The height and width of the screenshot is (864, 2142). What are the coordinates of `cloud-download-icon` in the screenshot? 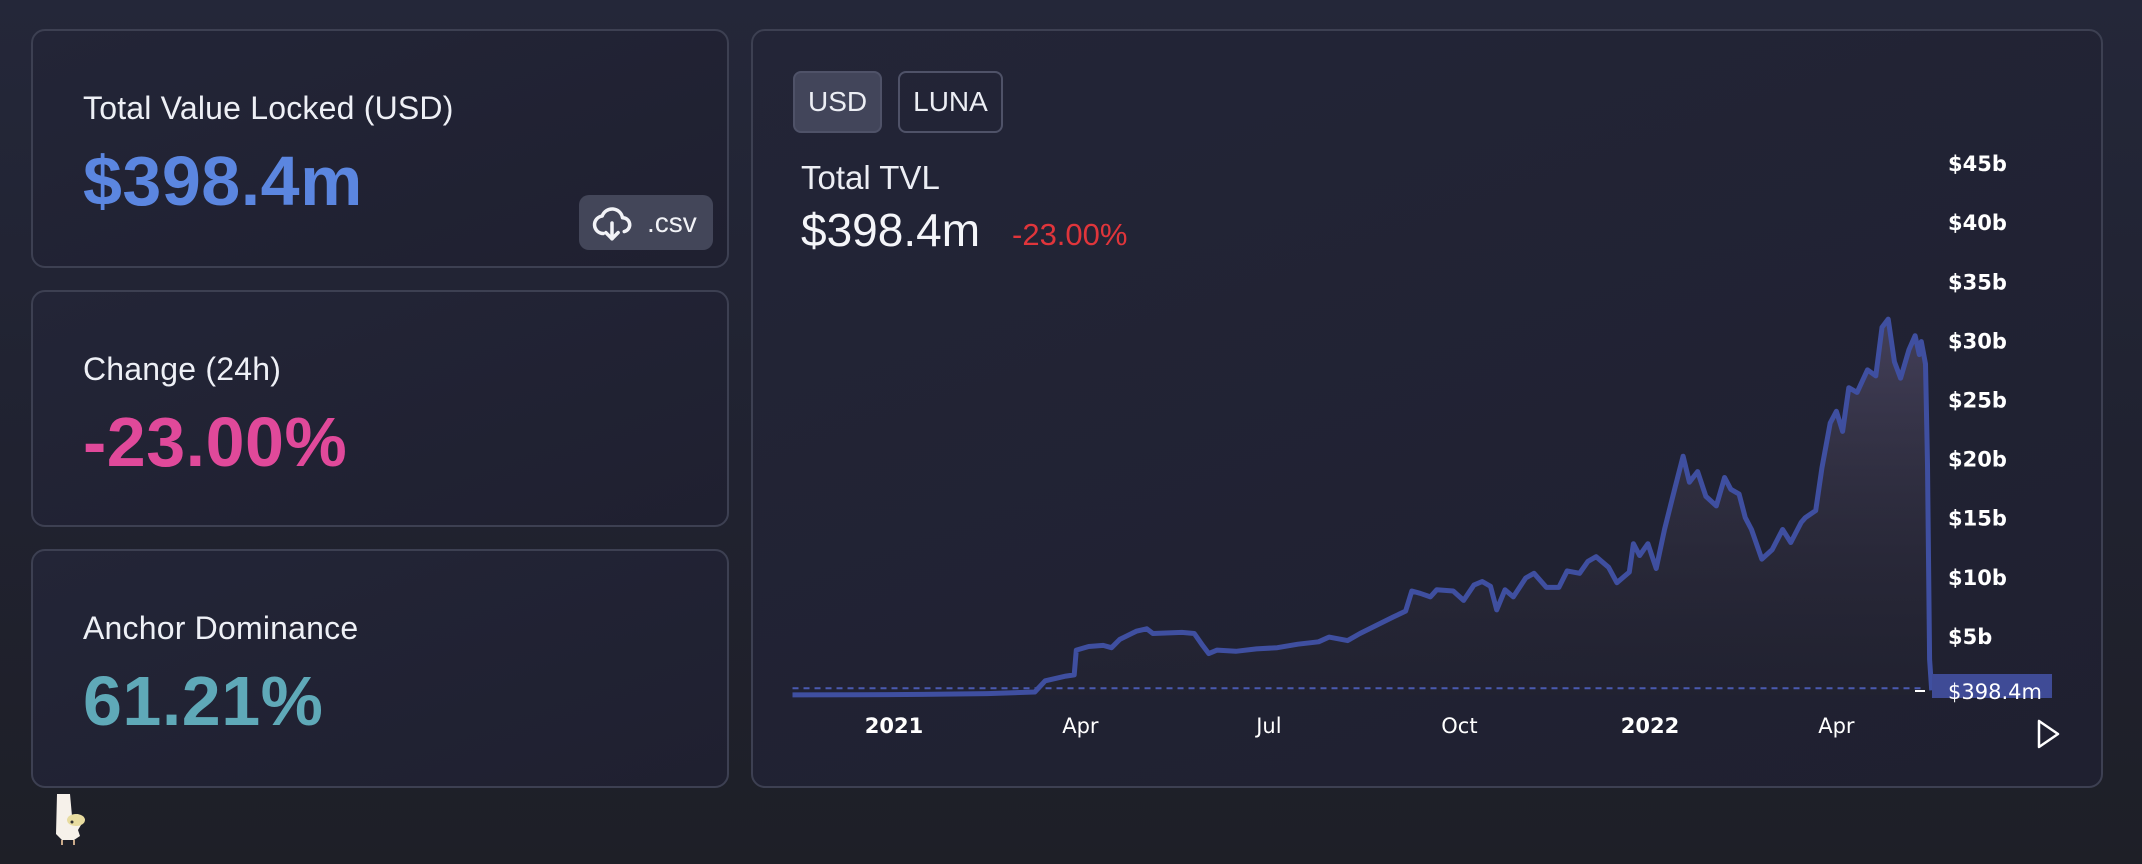 It's located at (612, 223).